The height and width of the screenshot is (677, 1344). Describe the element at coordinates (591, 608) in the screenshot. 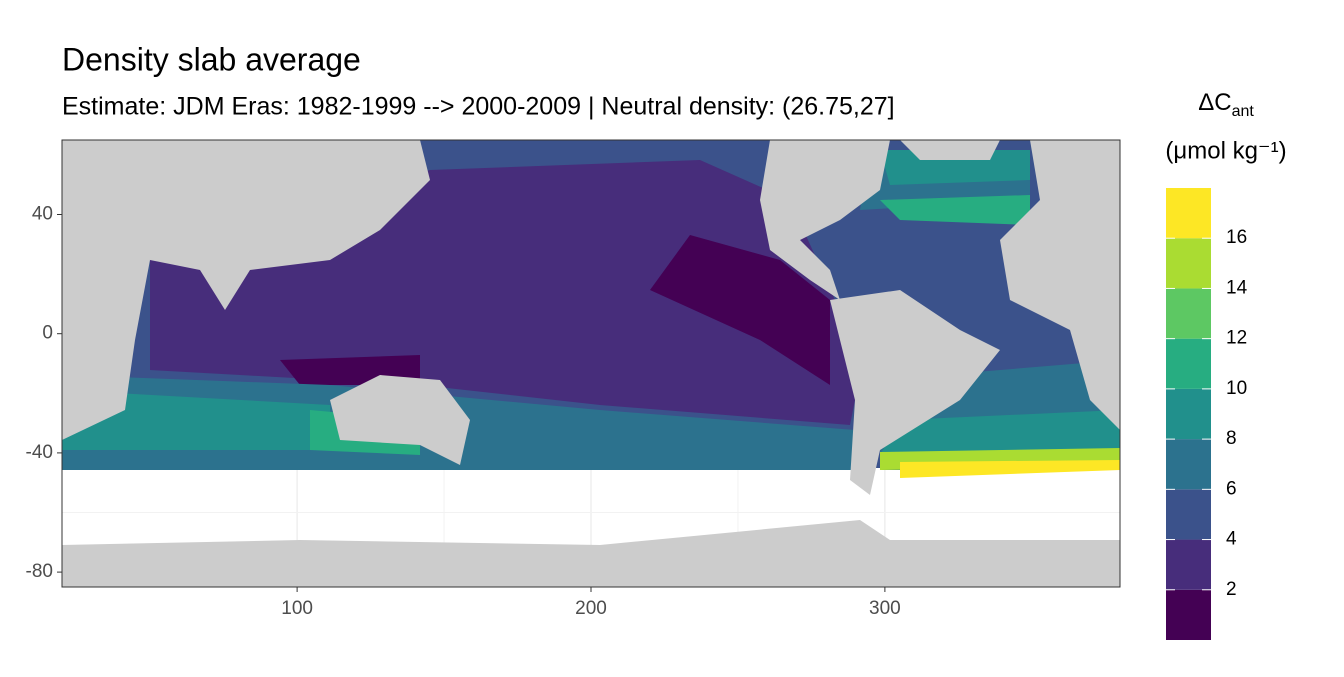

I see `x-tick-label: 200` at that location.